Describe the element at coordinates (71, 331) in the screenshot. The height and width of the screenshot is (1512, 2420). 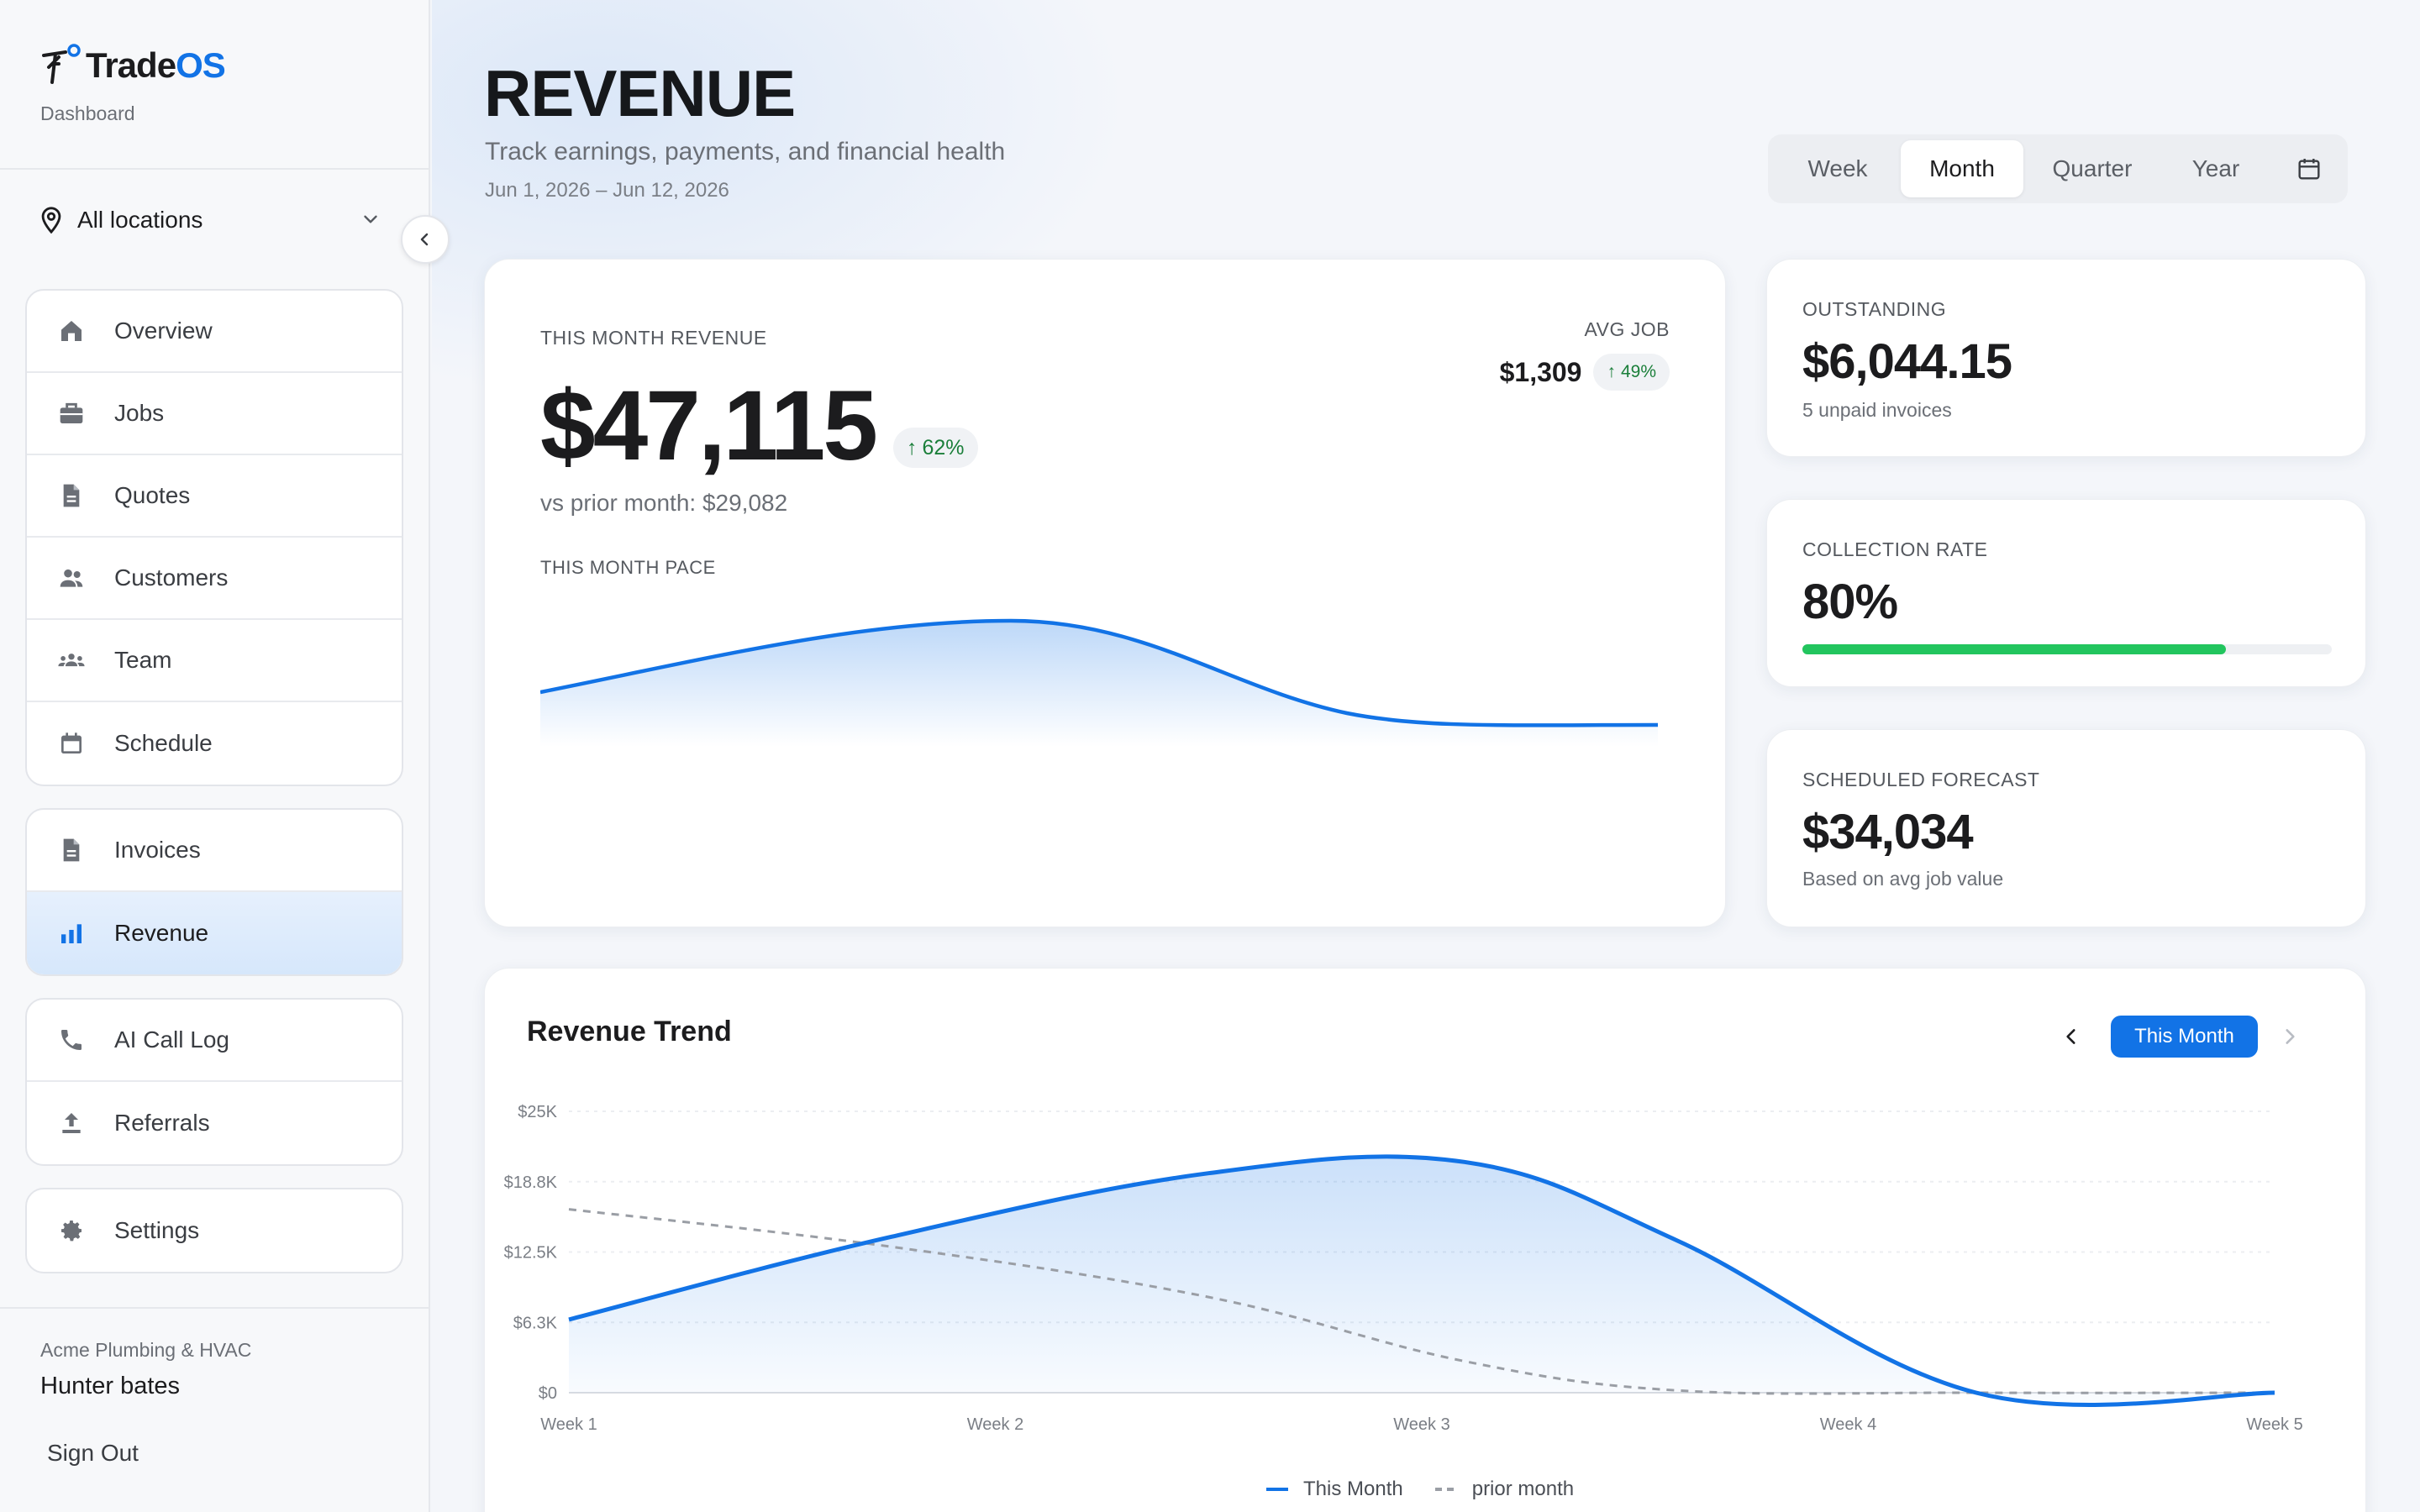
I see `home-icon` at that location.